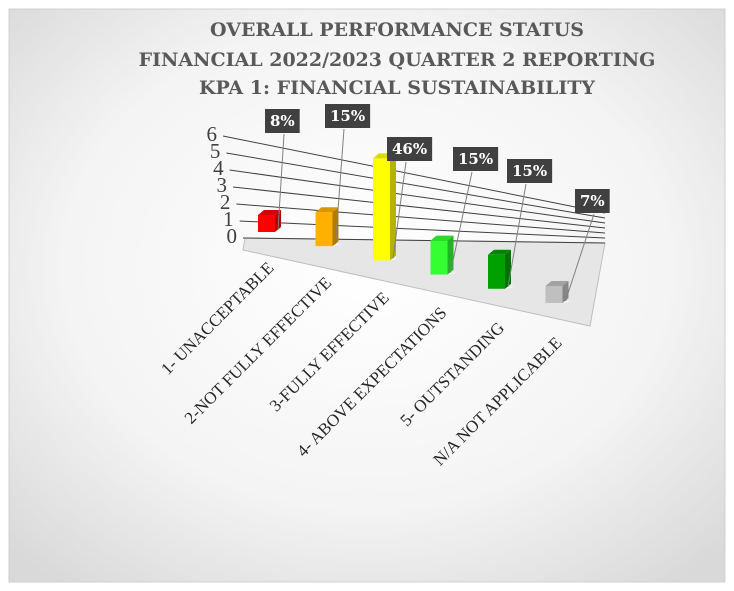 This screenshot has width=734, height=591. What do you see at coordinates (212, 134) in the screenshot?
I see `y-tick-label: 6` at bounding box center [212, 134].